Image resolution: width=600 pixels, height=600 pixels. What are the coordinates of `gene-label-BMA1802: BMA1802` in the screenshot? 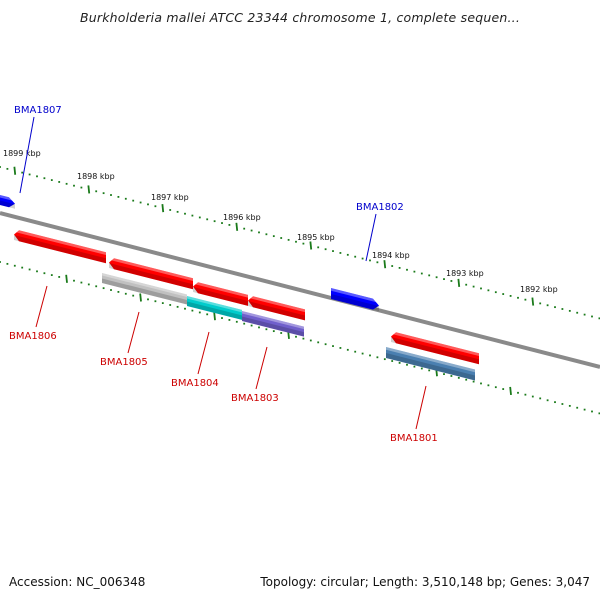 It's located at (380, 207).